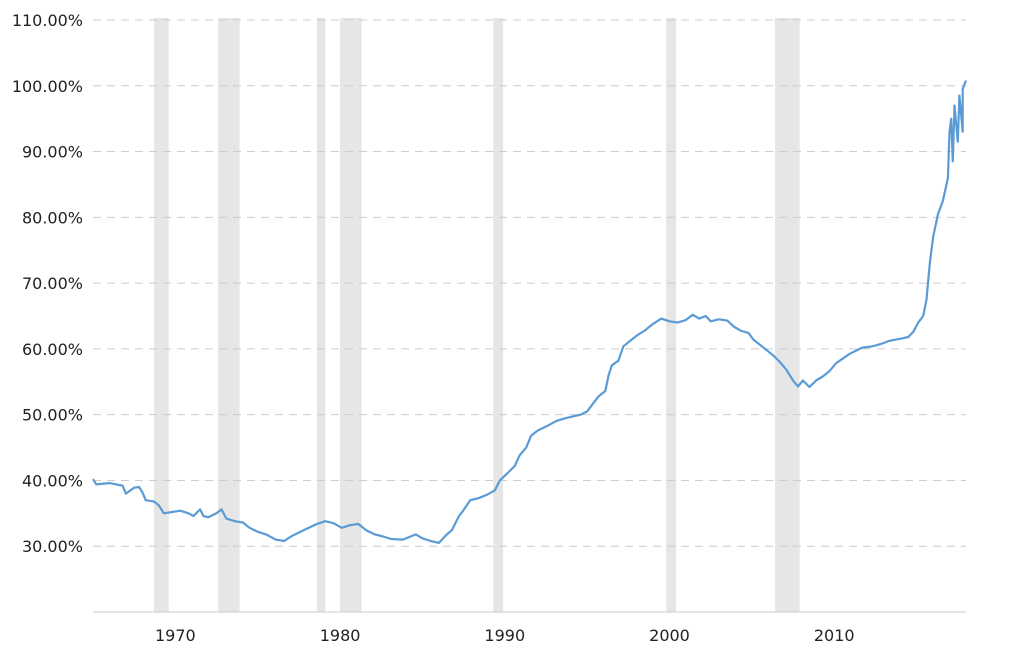 Image resolution: width=1024 pixels, height=646 pixels. Describe the element at coordinates (340, 635) in the screenshot. I see `x-tick-label: 1980` at that location.